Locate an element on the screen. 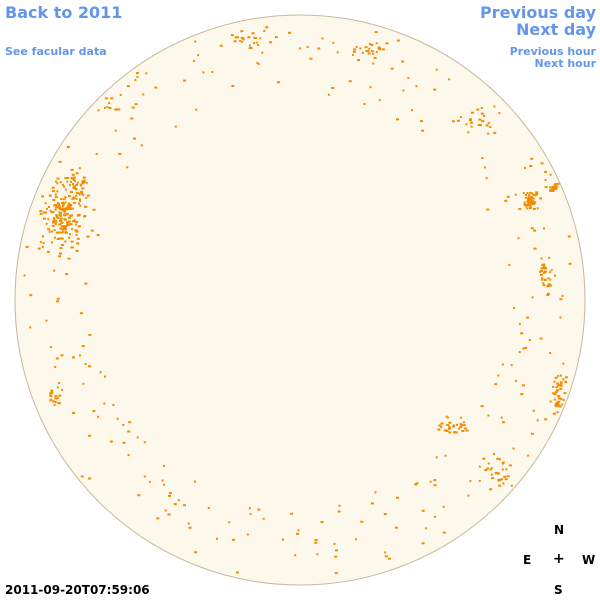  back-to-year-link: Back to 2011 is located at coordinates (64, 12).